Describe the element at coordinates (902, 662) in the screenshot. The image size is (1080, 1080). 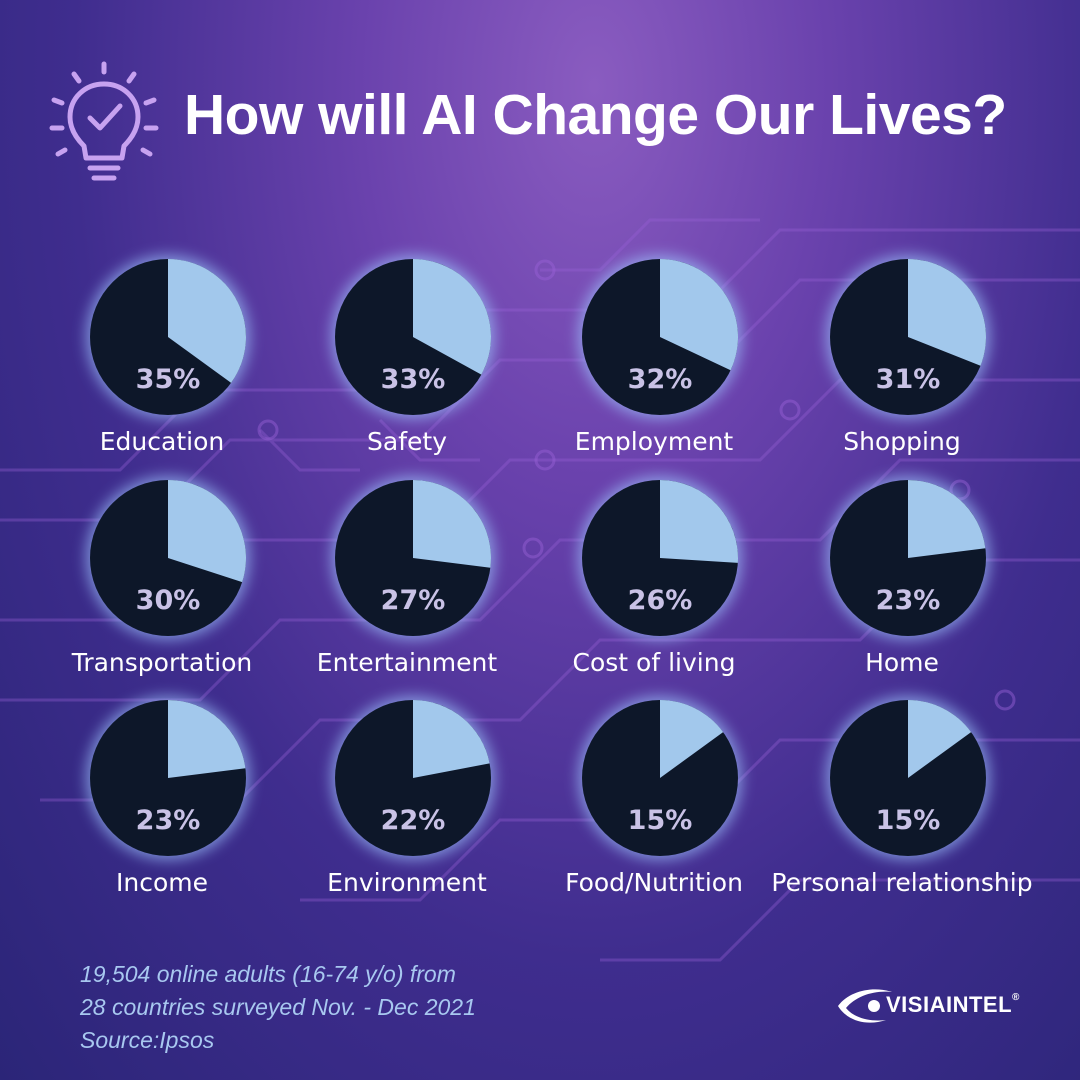
I see `pie-category-label: Home` at that location.